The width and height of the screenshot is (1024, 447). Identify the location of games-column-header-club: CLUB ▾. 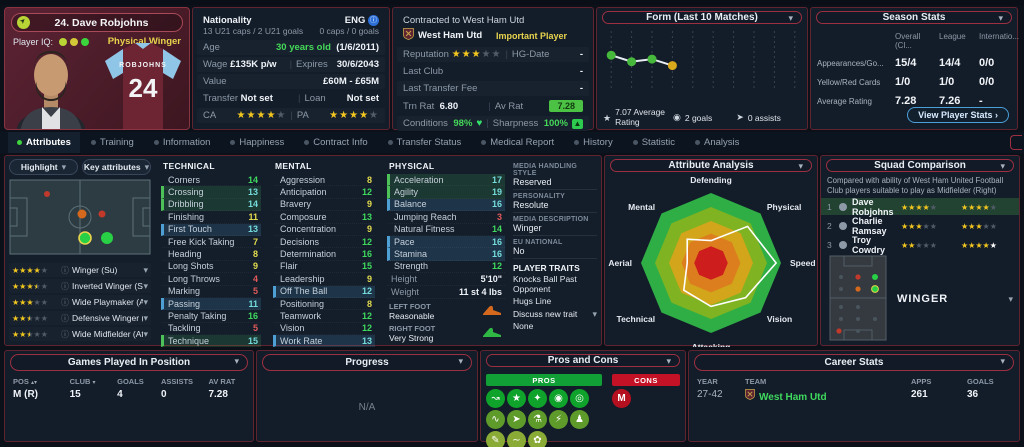
(82, 381).